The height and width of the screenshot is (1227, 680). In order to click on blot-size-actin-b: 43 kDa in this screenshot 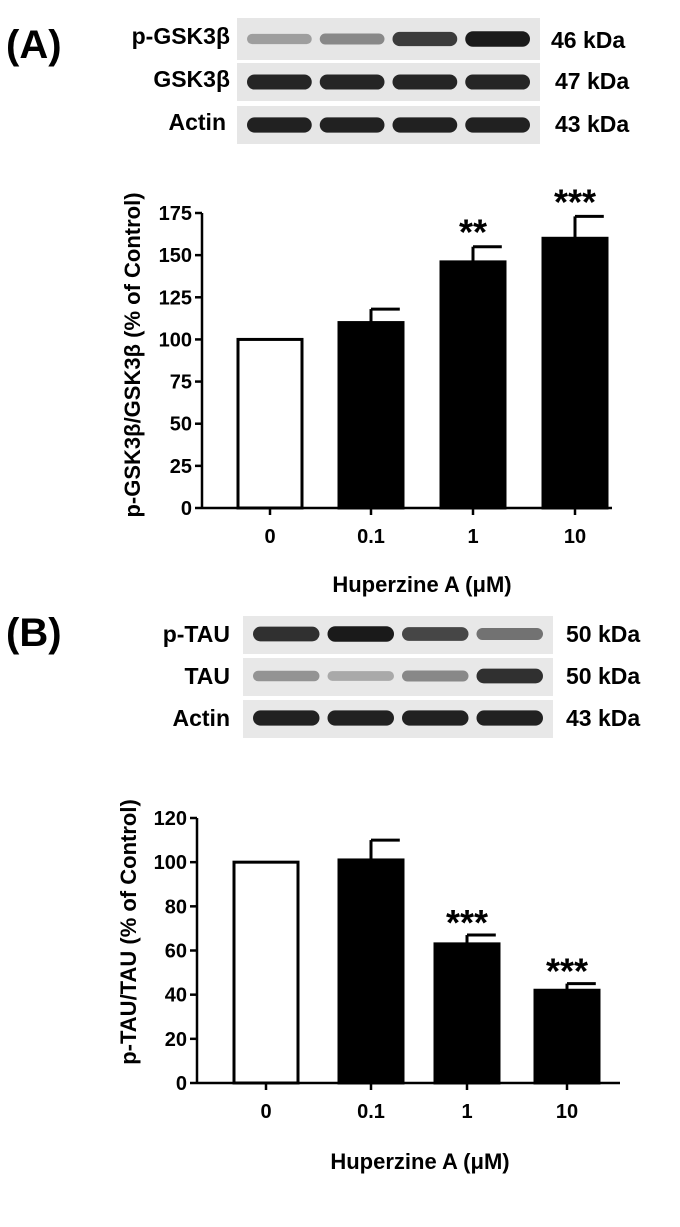, I will do `click(603, 718)`.